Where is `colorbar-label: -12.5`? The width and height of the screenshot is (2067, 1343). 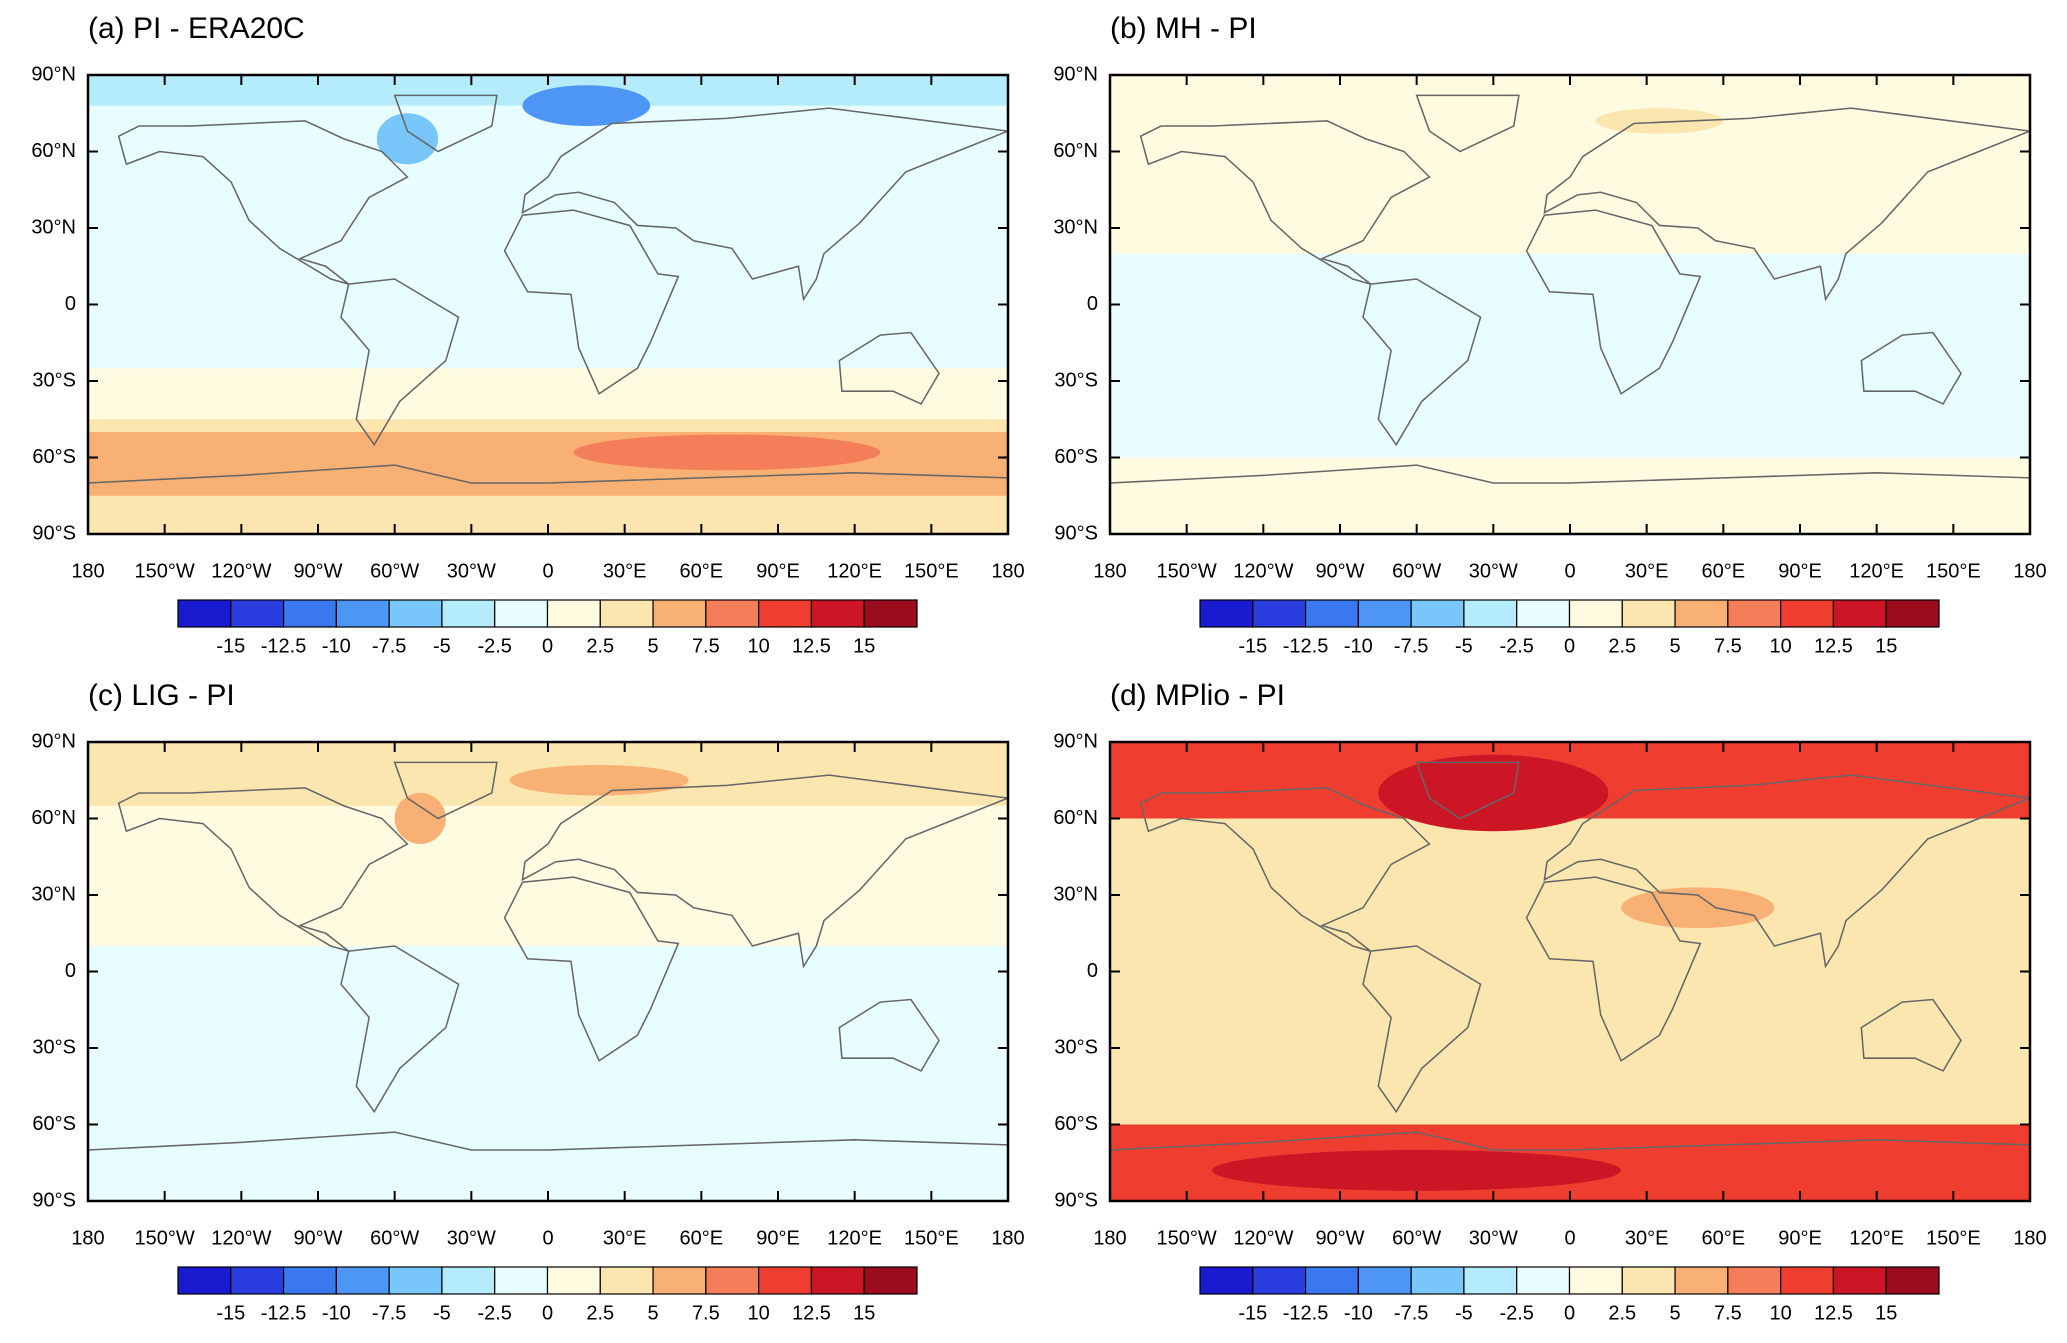 colorbar-label: -12.5 is located at coordinates (1306, 1313).